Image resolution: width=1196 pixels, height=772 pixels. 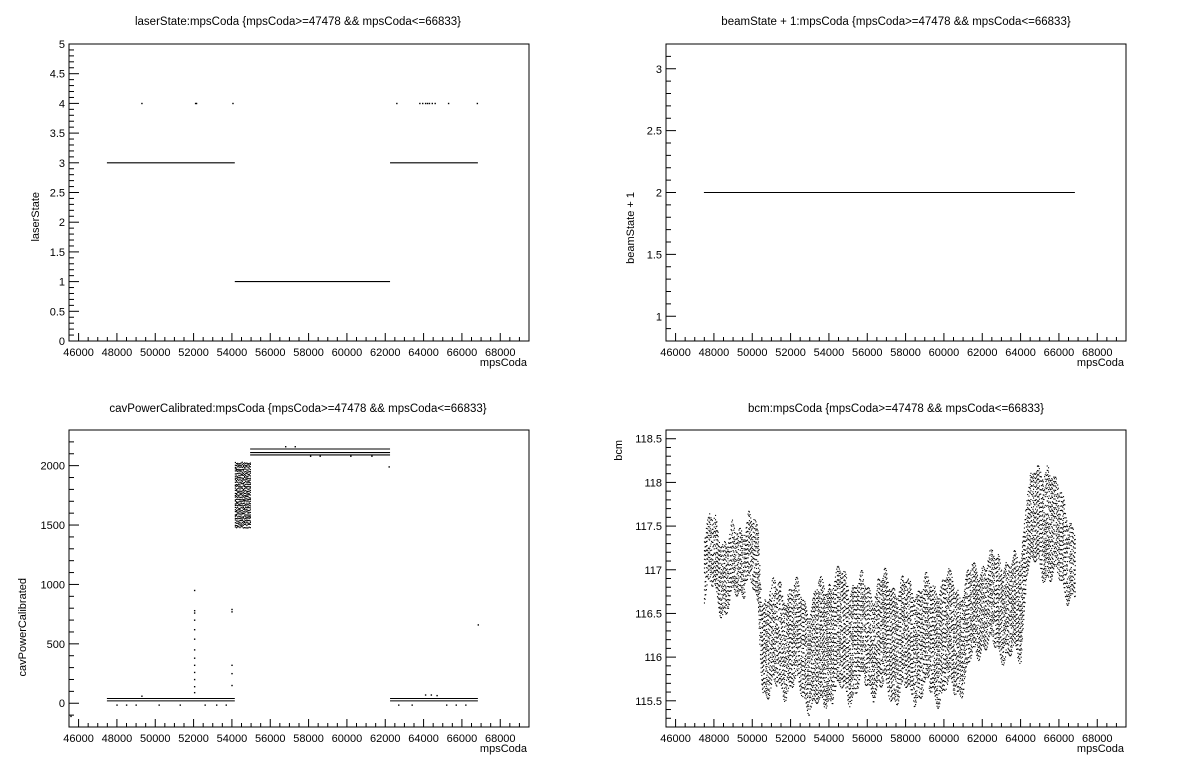 I want to click on y-tick-label: 4, so click(x=62, y=104).